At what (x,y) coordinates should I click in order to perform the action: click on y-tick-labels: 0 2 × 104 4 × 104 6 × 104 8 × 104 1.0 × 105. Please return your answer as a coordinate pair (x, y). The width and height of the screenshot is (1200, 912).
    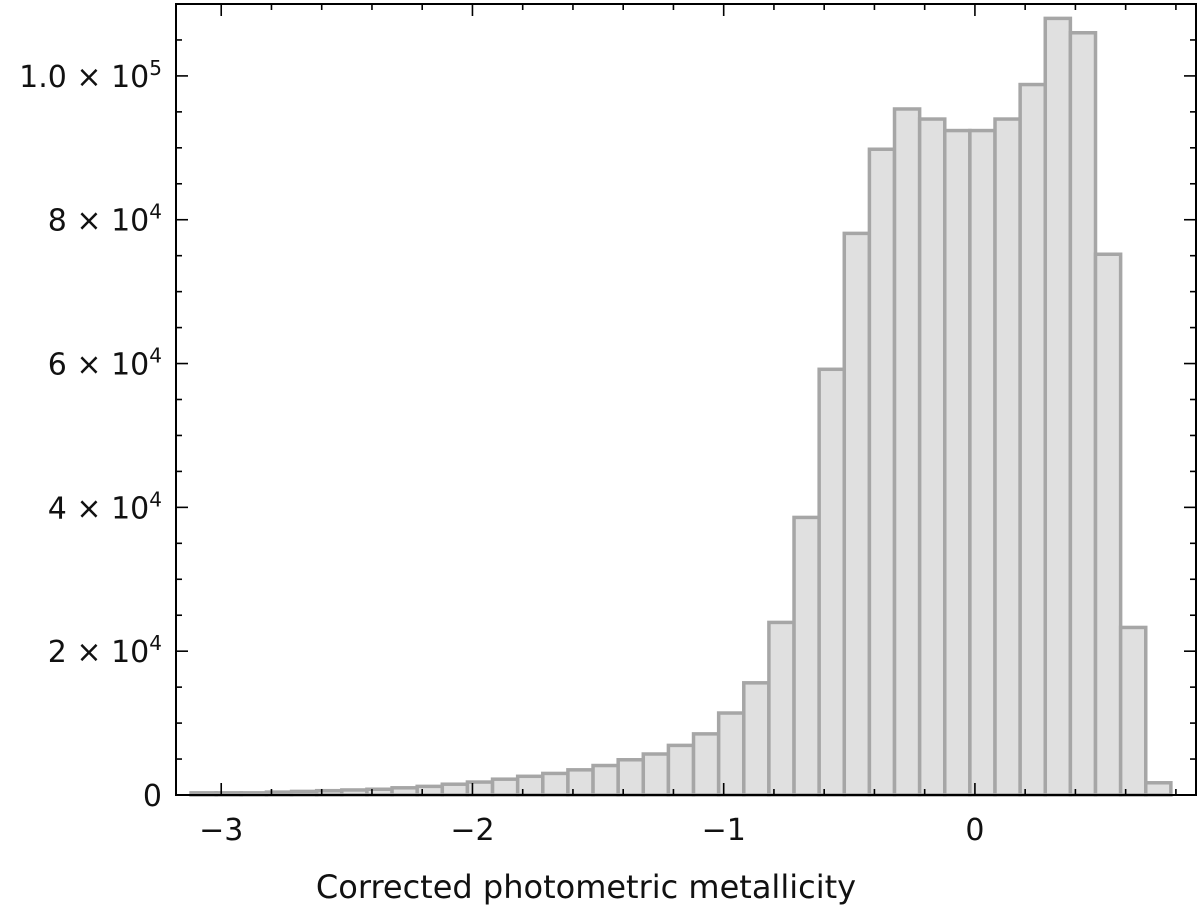
    Looking at the image, I should click on (90, 435).